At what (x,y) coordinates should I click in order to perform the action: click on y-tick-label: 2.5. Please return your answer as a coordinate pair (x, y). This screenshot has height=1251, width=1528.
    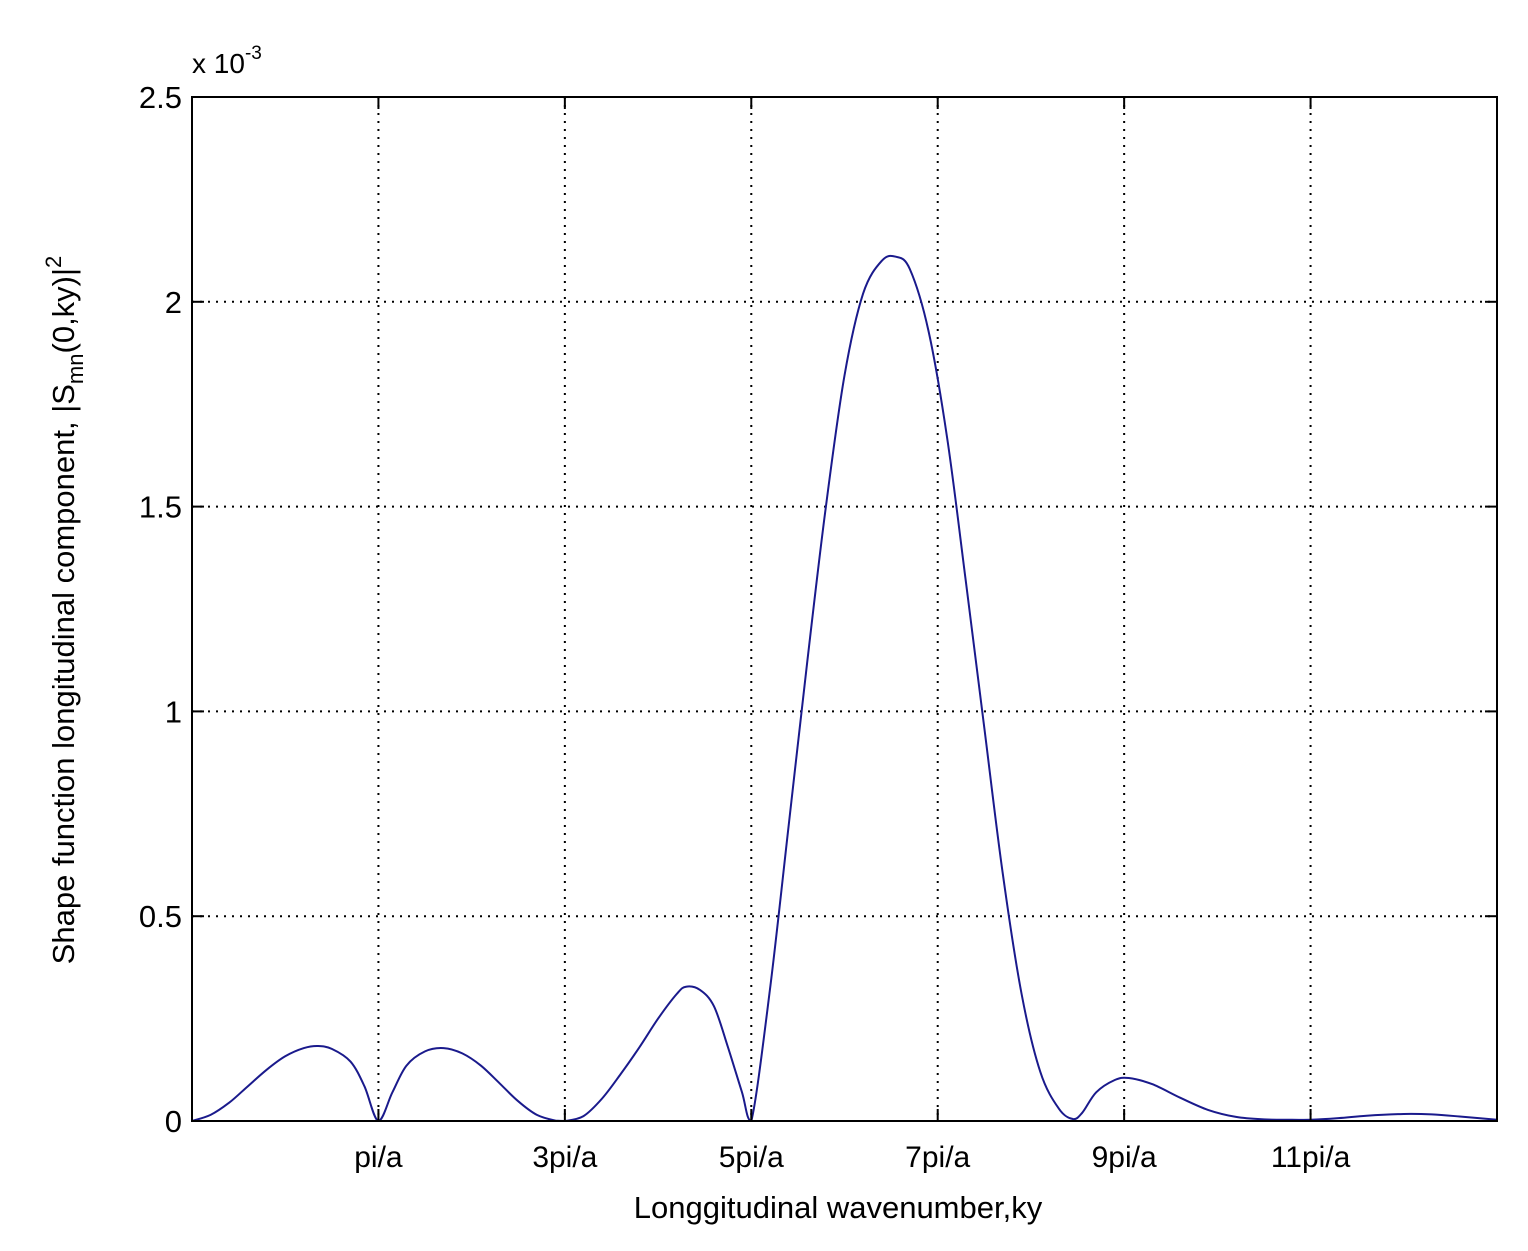
    Looking at the image, I should click on (160, 97).